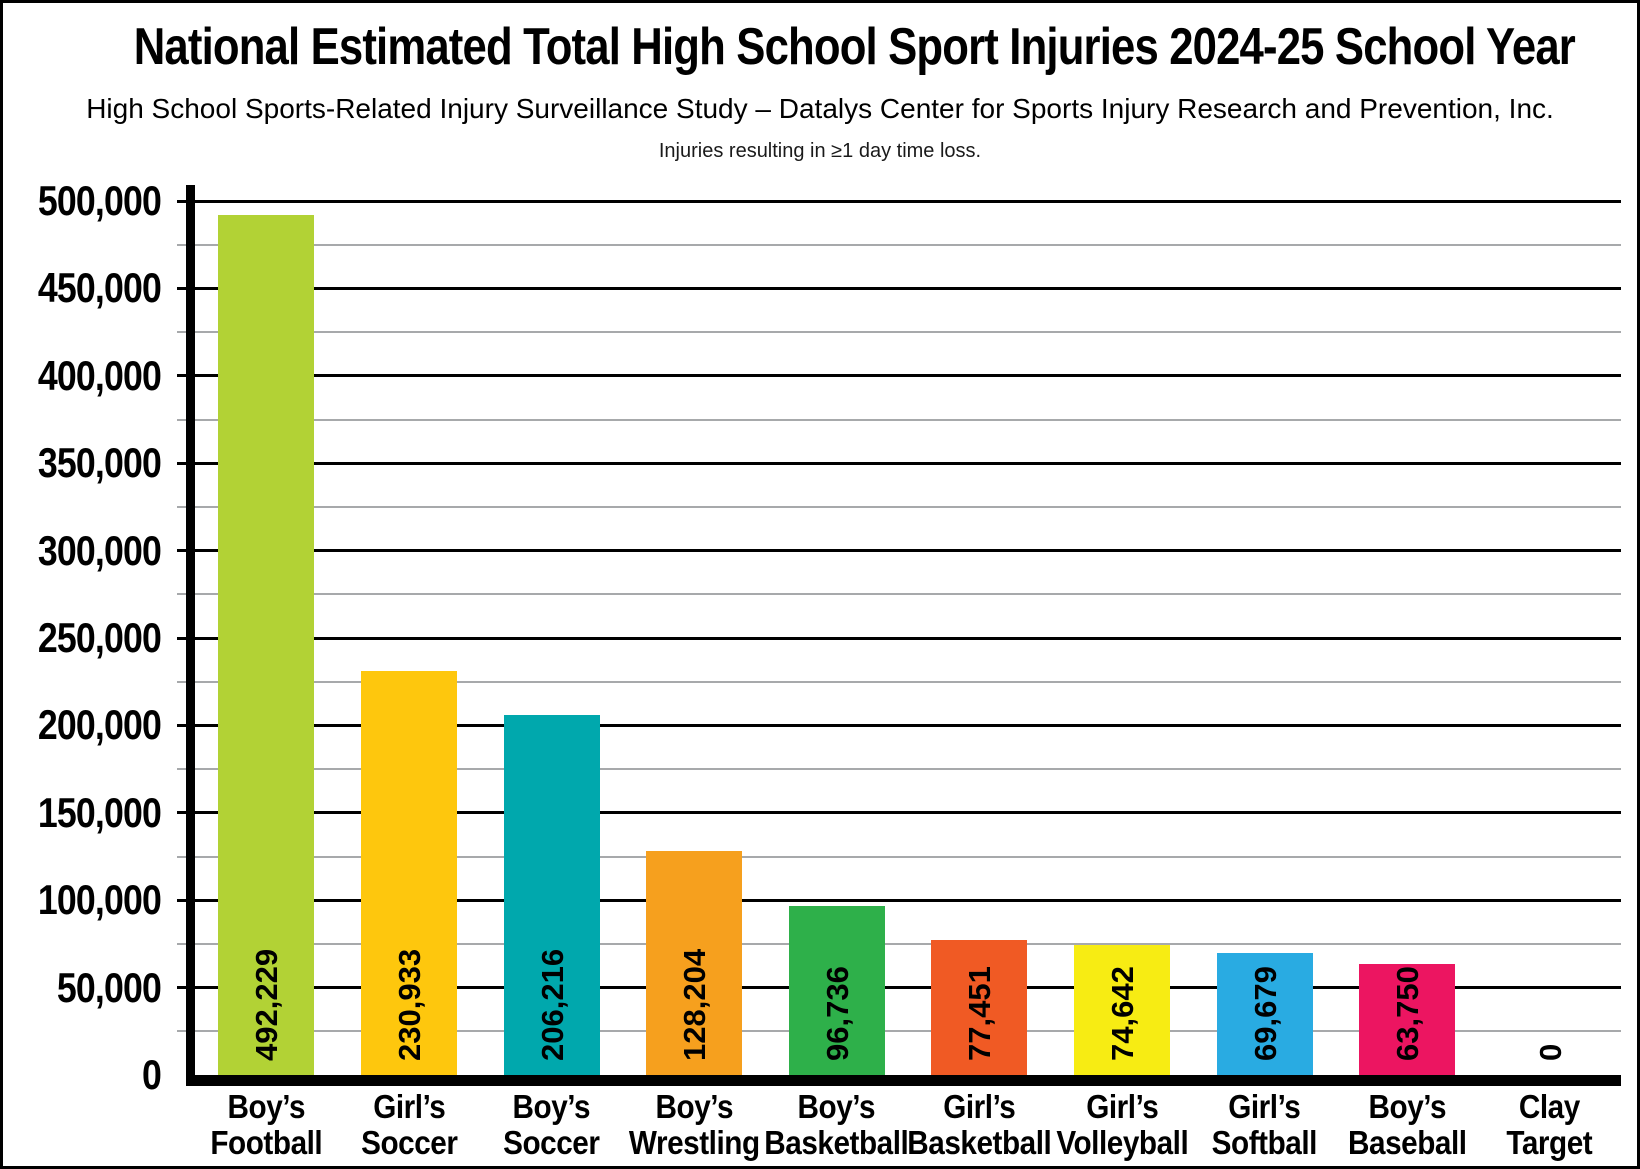 This screenshot has height=1169, width=1640. Describe the element at coordinates (1264, 1124) in the screenshot. I see `x-axis-category-label-girl-s-softball: Girl’s Softball` at that location.